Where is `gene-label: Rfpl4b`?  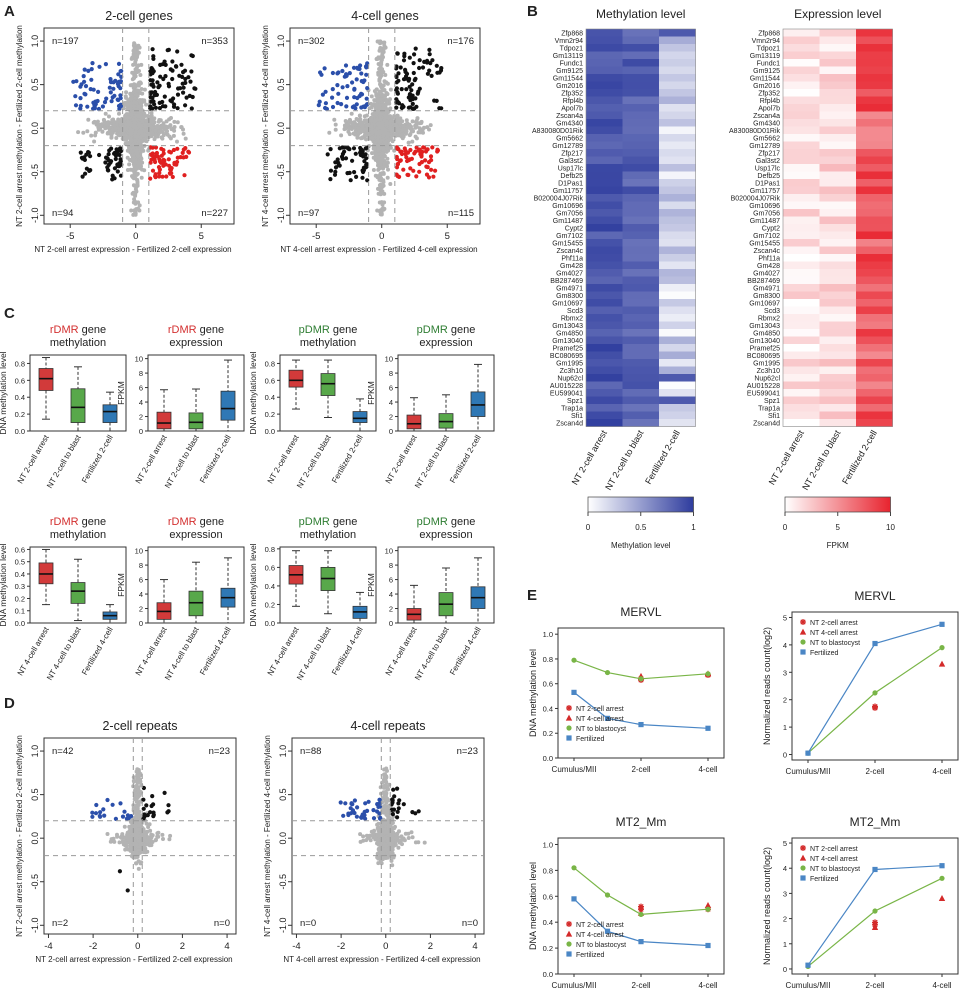
gene-label: Rfpl4b is located at coordinates (573, 101).